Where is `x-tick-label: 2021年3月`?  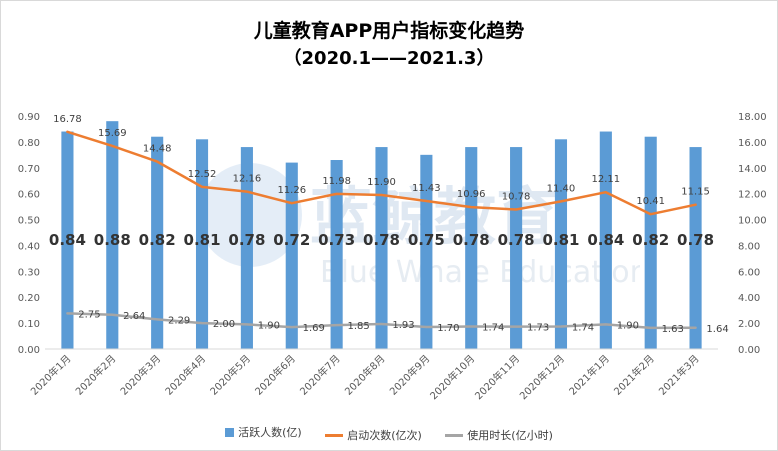 x-tick-label: 2021年3月 is located at coordinates (679, 375).